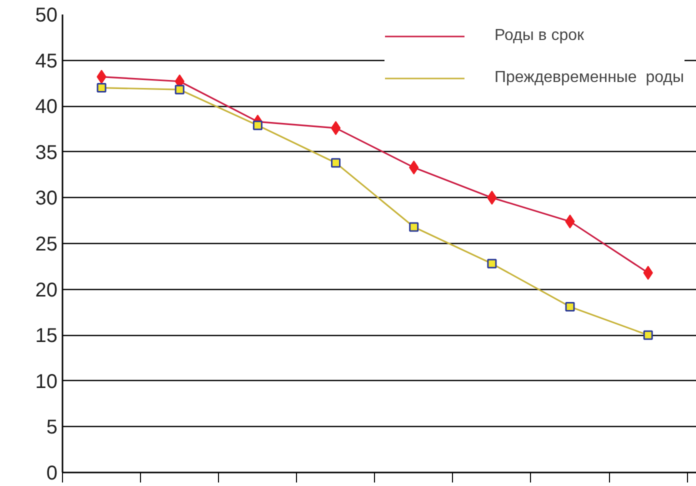 This screenshot has height=486, width=696. What do you see at coordinates (46, 199) in the screenshot?
I see `y-tick-label: 30` at bounding box center [46, 199].